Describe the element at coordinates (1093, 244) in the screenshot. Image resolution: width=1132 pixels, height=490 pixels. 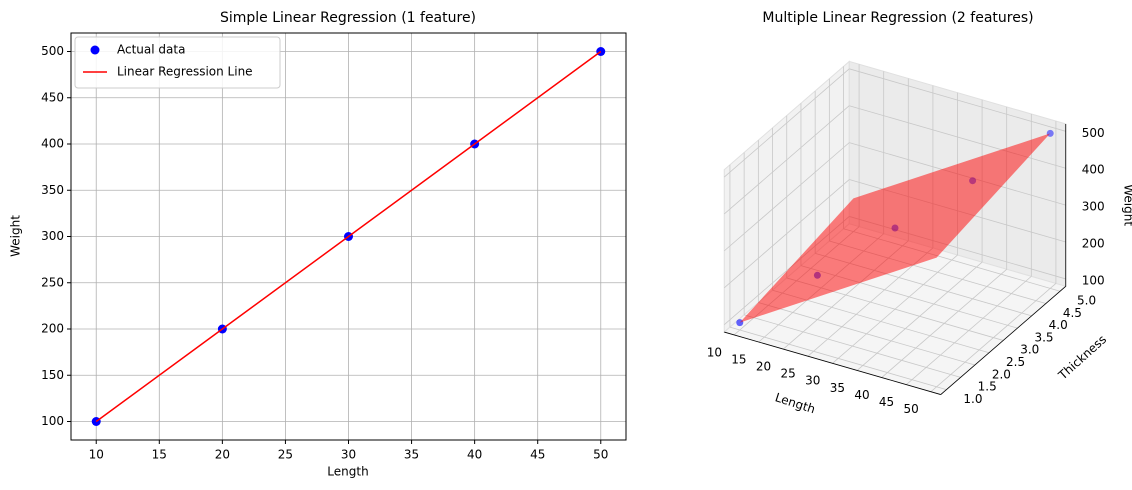
I see `z-tick-label: 200` at that location.